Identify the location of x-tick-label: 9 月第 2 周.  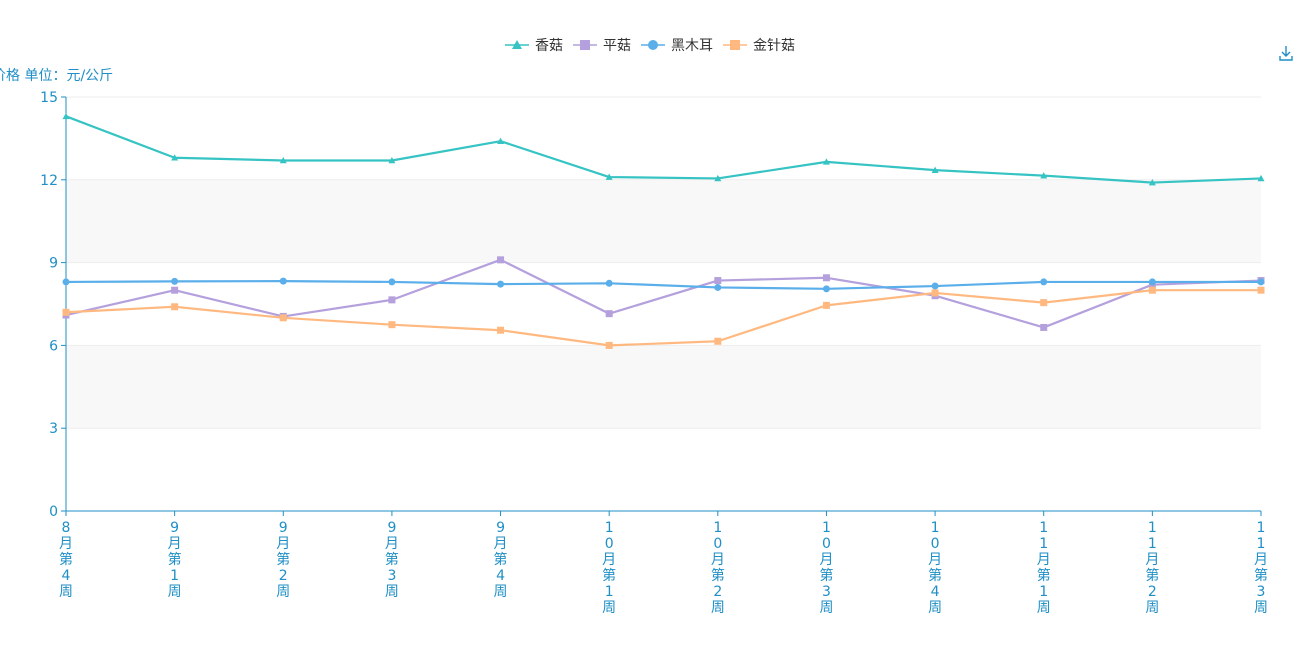
(283, 560).